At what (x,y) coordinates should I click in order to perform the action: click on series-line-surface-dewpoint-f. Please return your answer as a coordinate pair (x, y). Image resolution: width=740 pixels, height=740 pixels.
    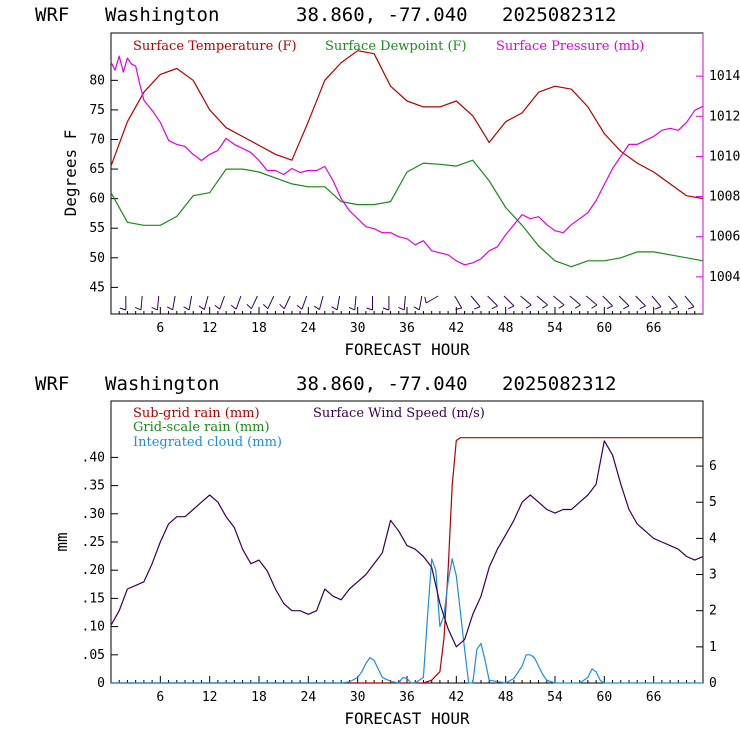
    Looking at the image, I should click on (407, 213).